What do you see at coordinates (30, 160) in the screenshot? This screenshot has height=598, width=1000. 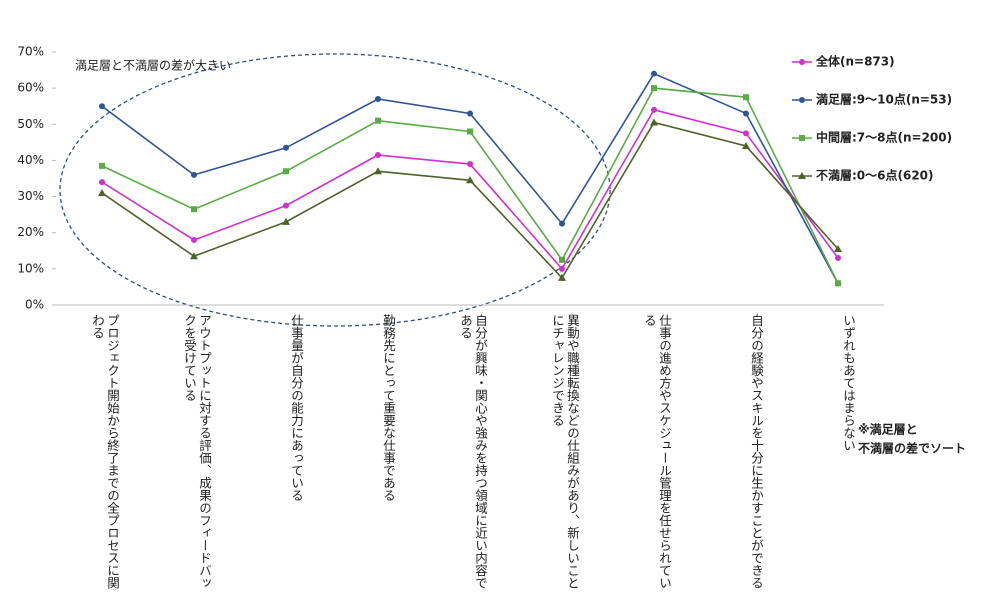 I see `y-tick-label: 40%` at bounding box center [30, 160].